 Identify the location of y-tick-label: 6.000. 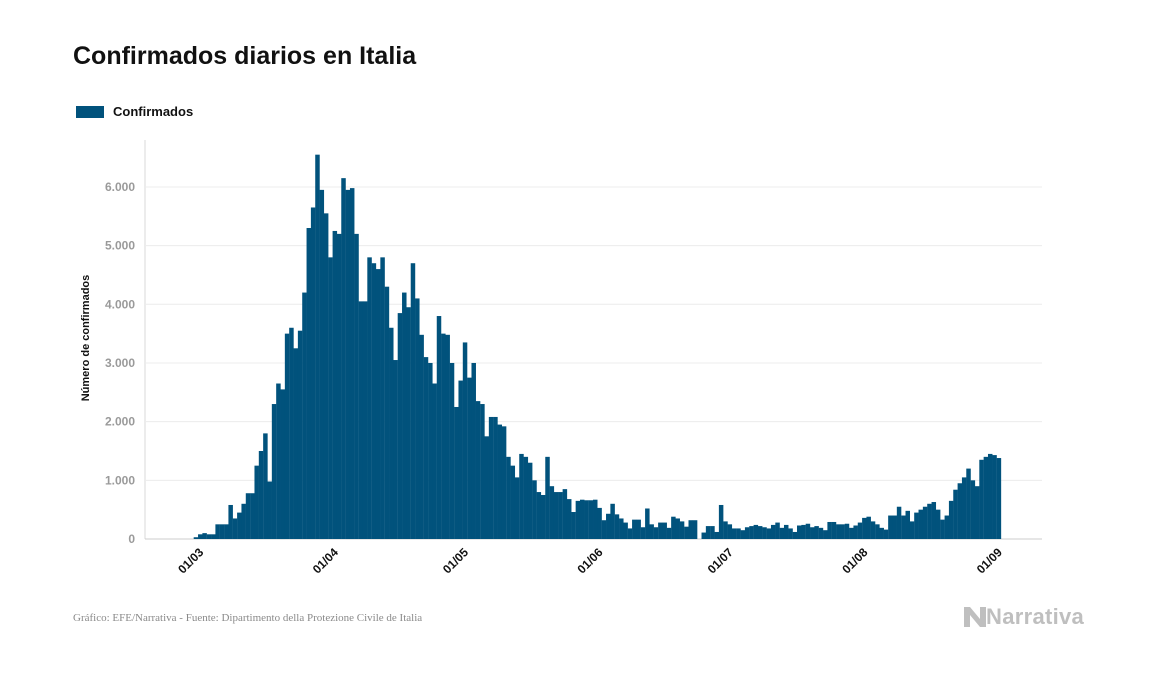
(120, 187).